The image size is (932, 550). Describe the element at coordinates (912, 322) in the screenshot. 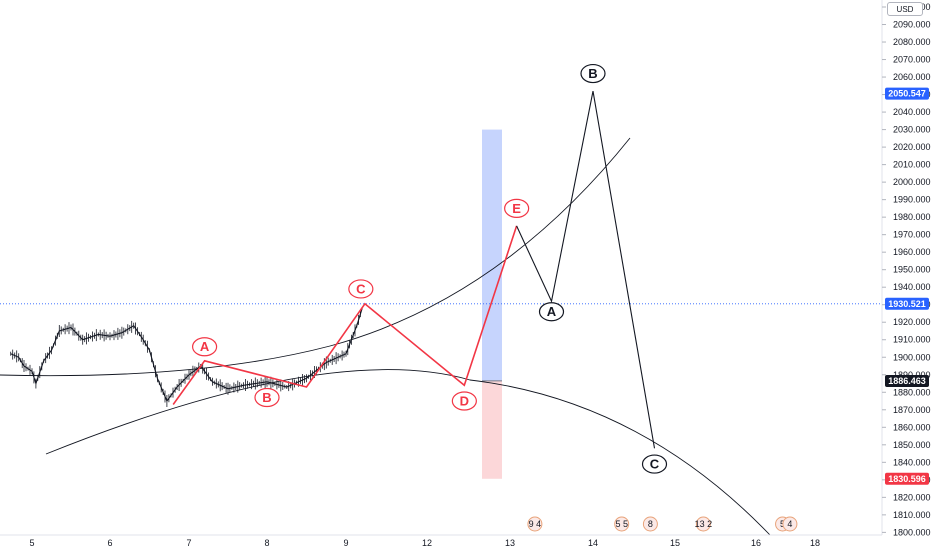

I see `price-tick-label: 1920.000` at that location.